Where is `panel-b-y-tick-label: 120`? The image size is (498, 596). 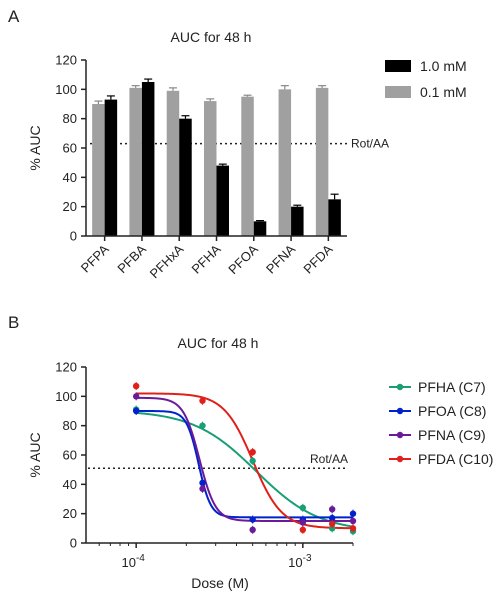
panel-b-y-tick-label: 120 is located at coordinates (66, 367).